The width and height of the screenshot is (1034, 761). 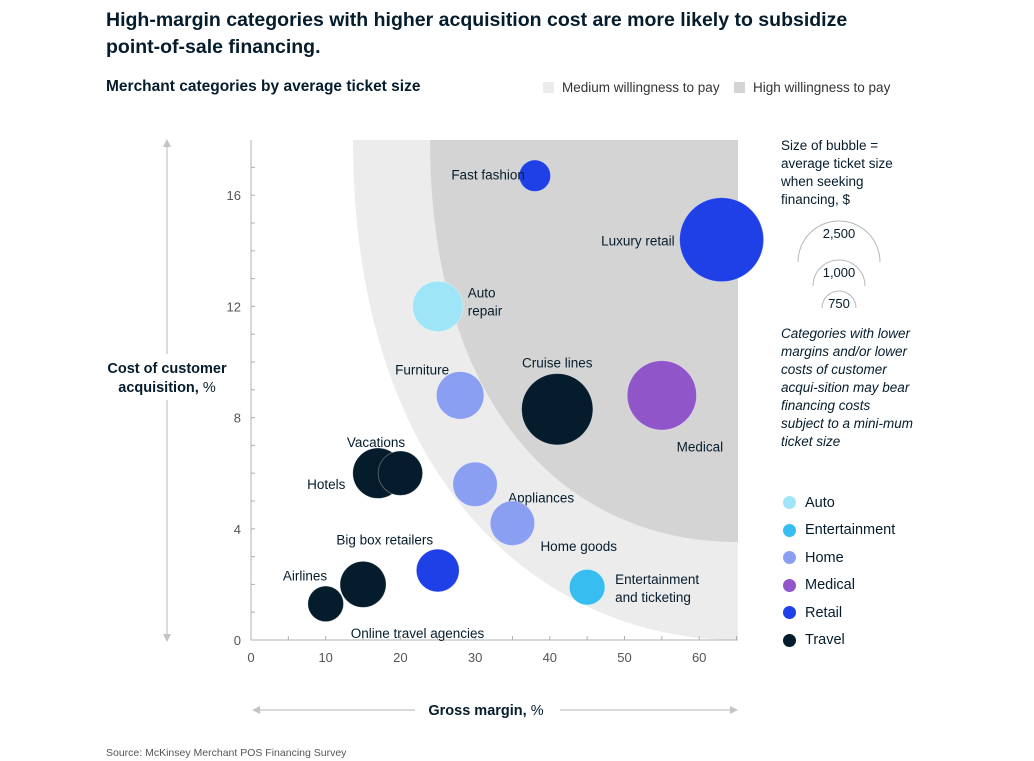 I want to click on legend-high-willingness: High willingness to pay, so click(x=812, y=87).